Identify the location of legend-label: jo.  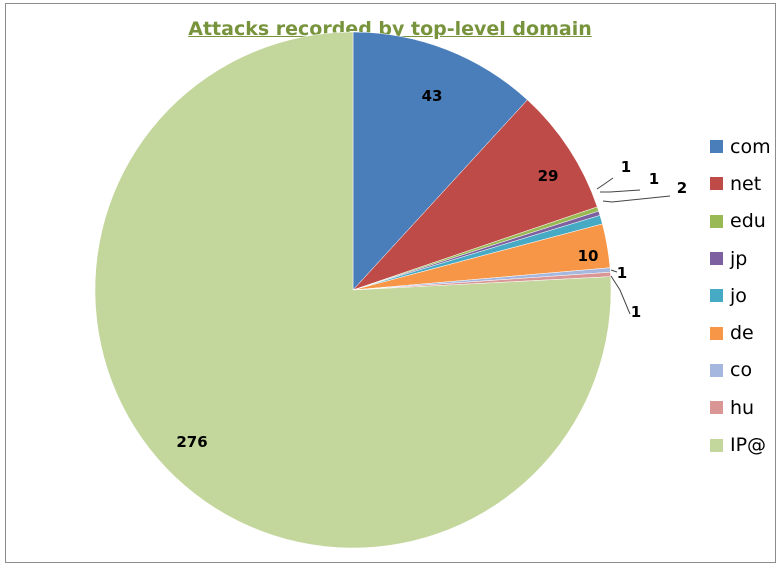
(738, 295).